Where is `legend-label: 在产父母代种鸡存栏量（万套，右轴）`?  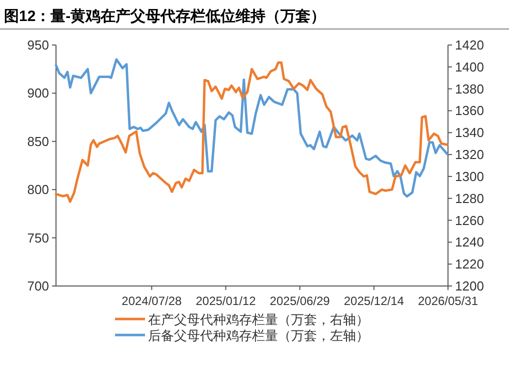 legend-label: 在产父母代种鸡存栏量（万套，右轴） is located at coordinates (258, 319).